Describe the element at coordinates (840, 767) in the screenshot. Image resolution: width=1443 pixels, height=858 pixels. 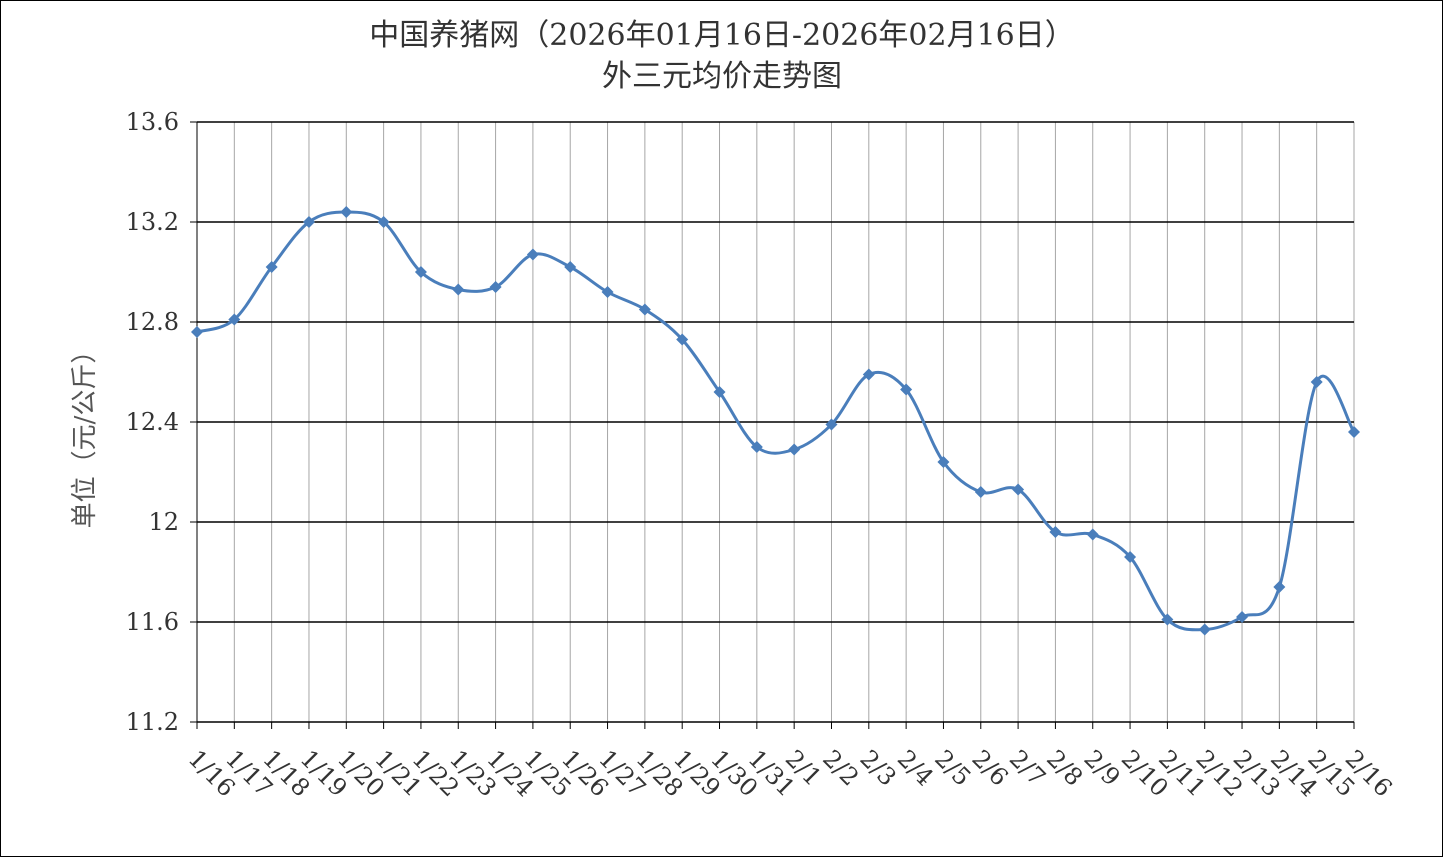
I see `x-tick-label-17: 2/2` at that location.